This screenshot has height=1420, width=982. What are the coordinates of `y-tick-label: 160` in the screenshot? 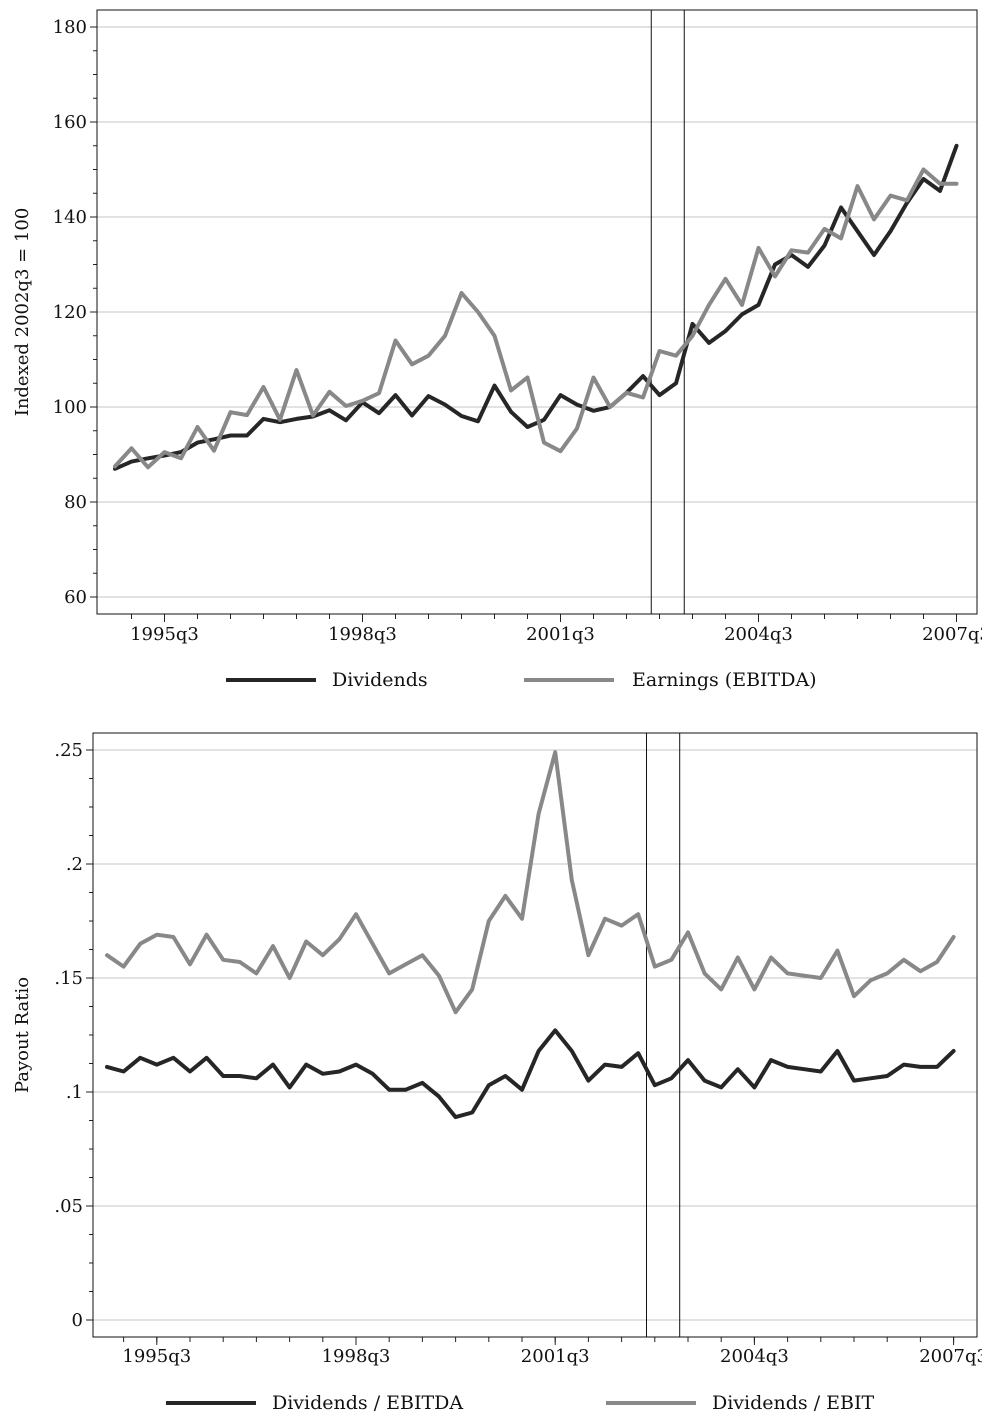 It's located at (70, 122).